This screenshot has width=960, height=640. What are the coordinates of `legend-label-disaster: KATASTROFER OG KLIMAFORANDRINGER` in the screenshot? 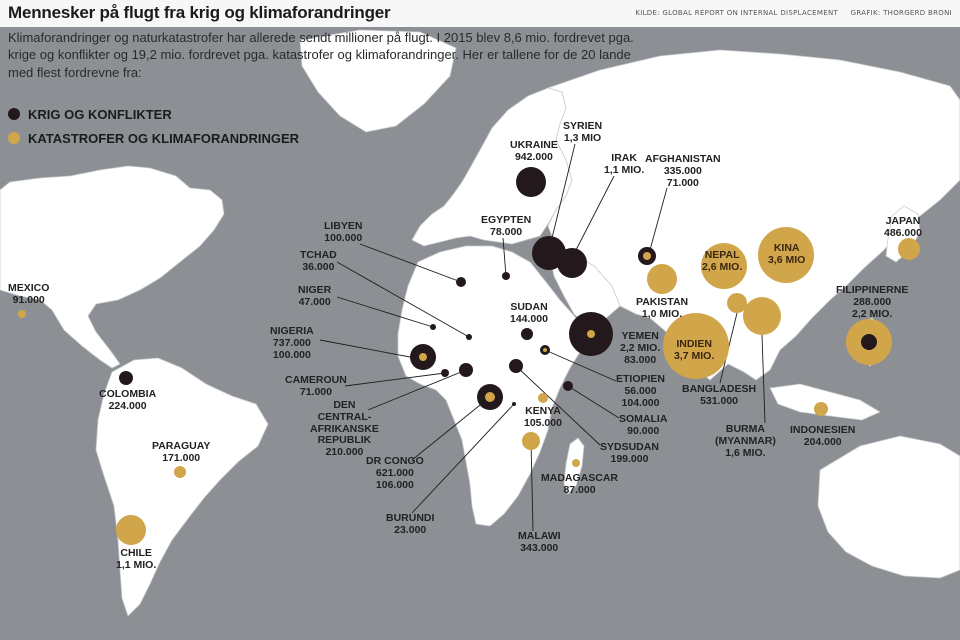 It's located at (164, 138).